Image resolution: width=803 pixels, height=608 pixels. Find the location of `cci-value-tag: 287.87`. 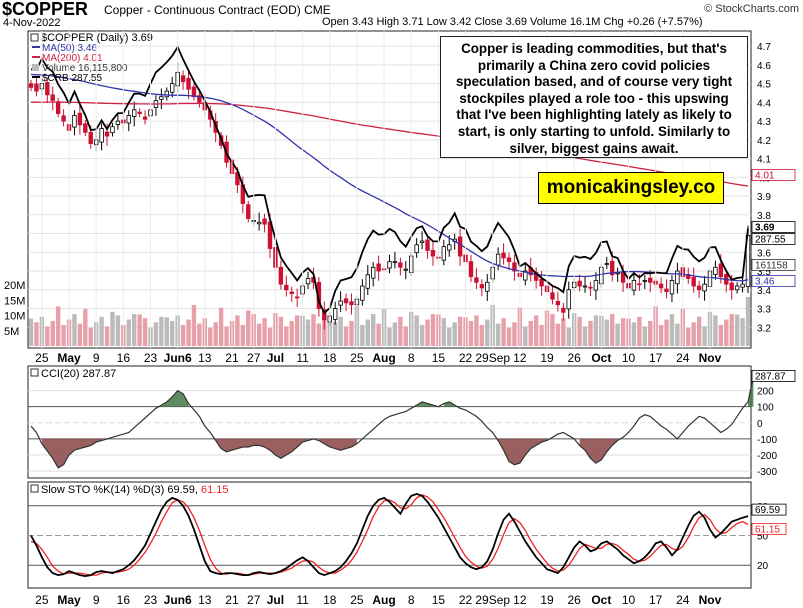

cci-value-tag: 287.87 is located at coordinates (773, 376).